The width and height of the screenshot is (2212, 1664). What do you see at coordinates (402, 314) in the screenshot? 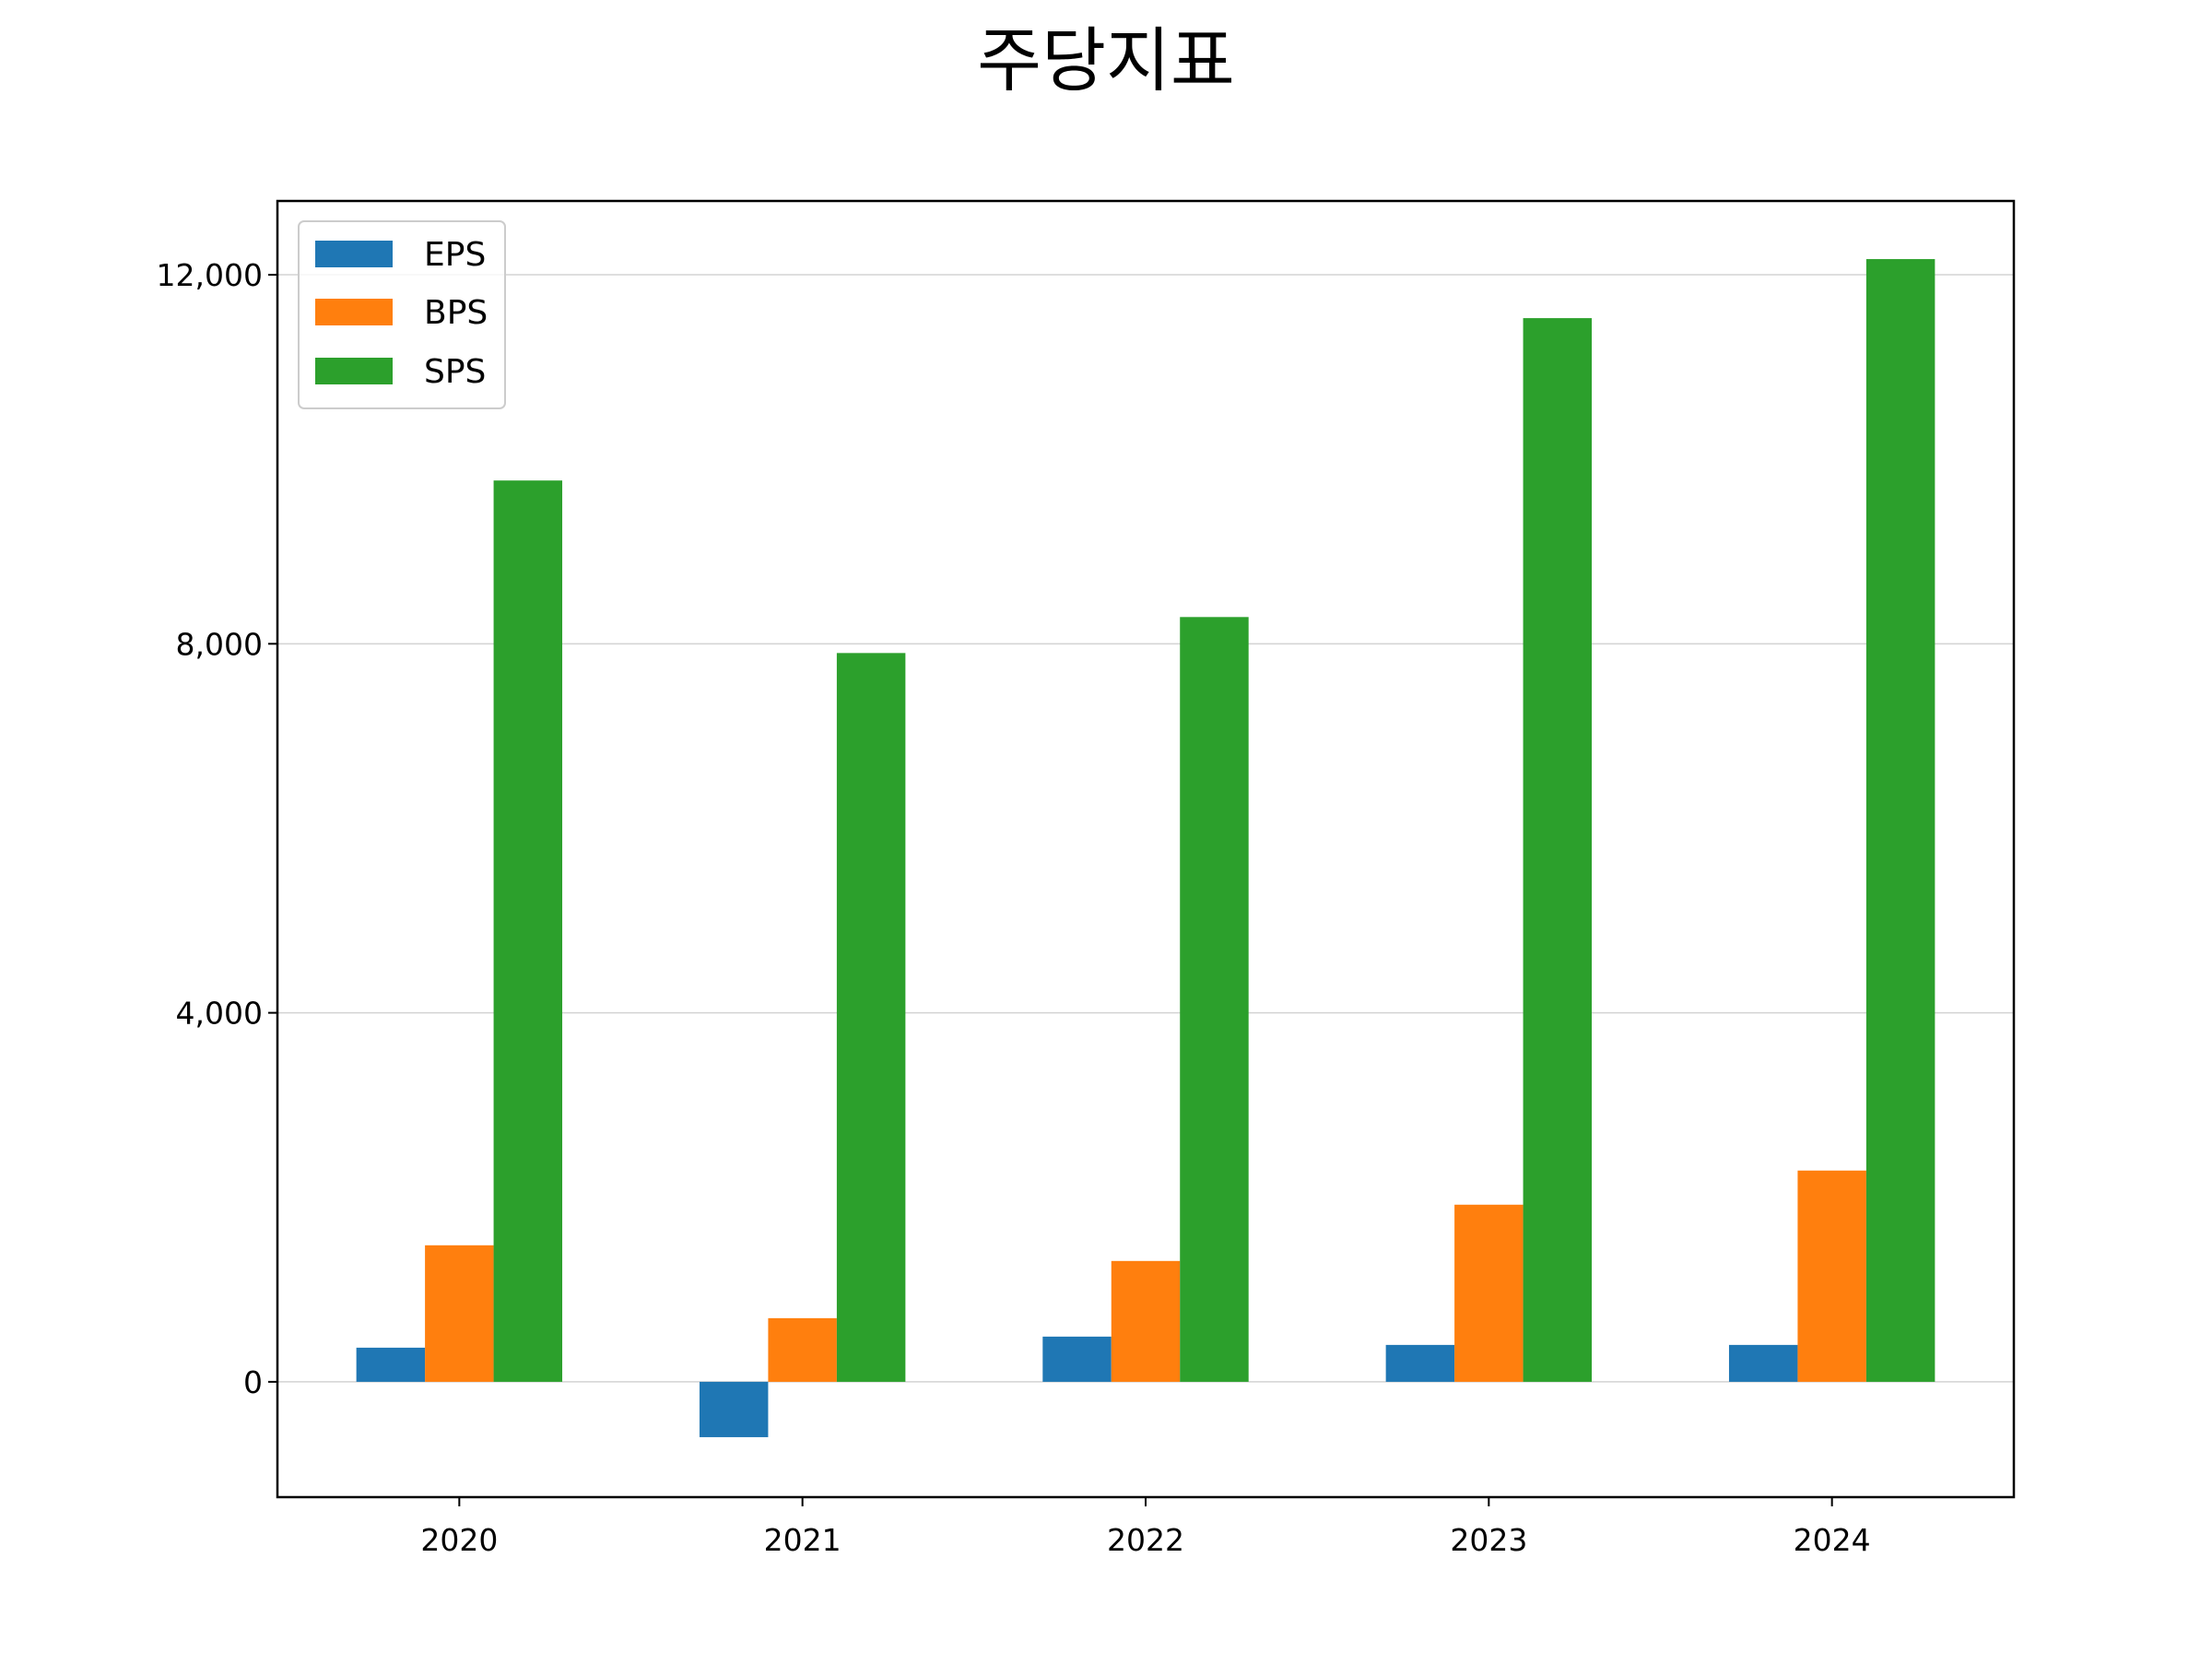
I see `legend: EPS BPS SPS` at bounding box center [402, 314].